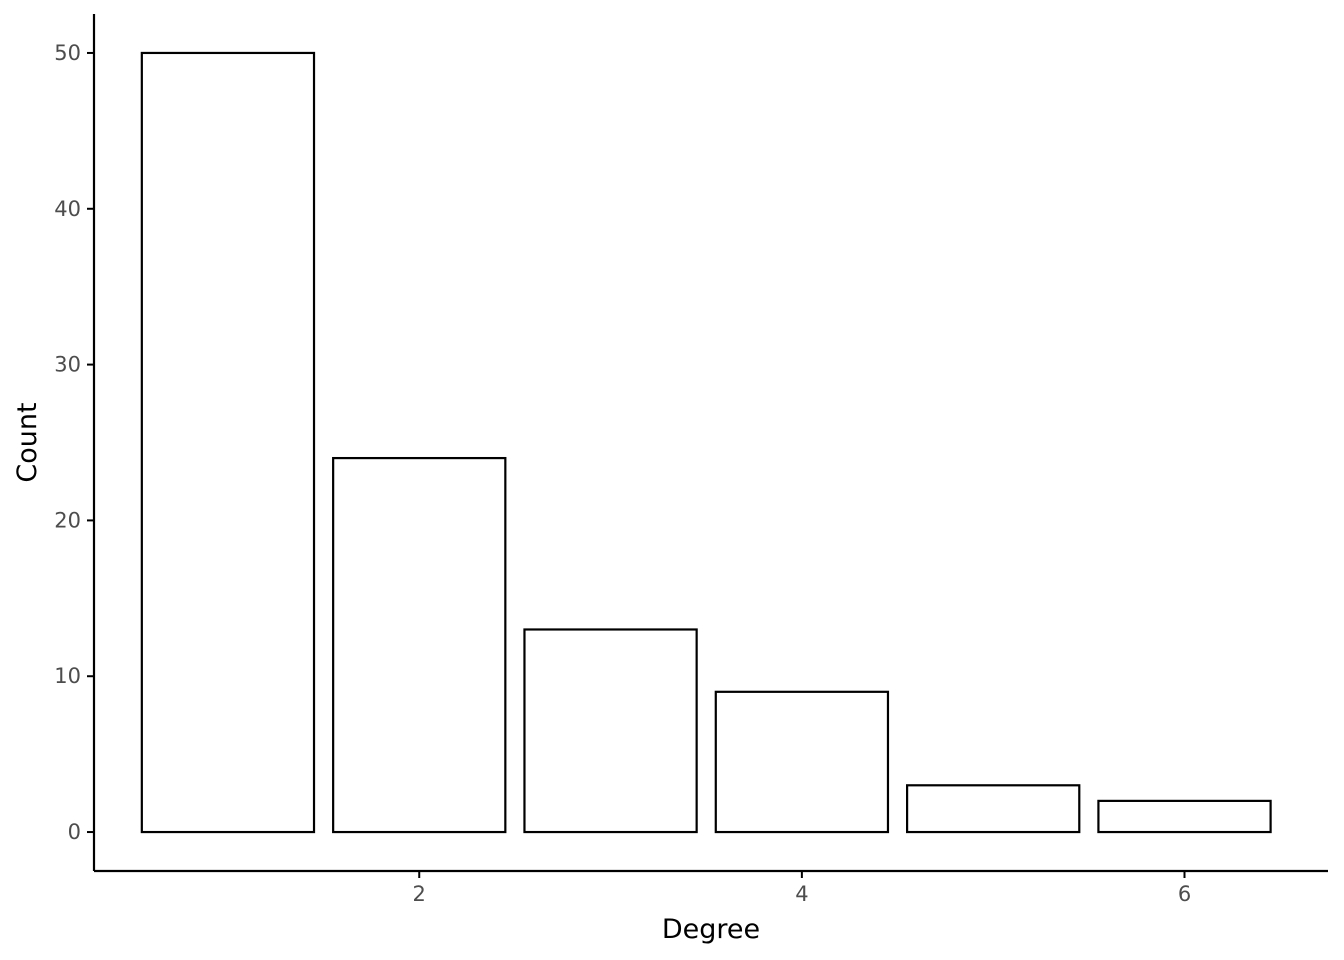 The height and width of the screenshot is (960, 1344). I want to click on y-tick-label: 40, so click(67, 209).